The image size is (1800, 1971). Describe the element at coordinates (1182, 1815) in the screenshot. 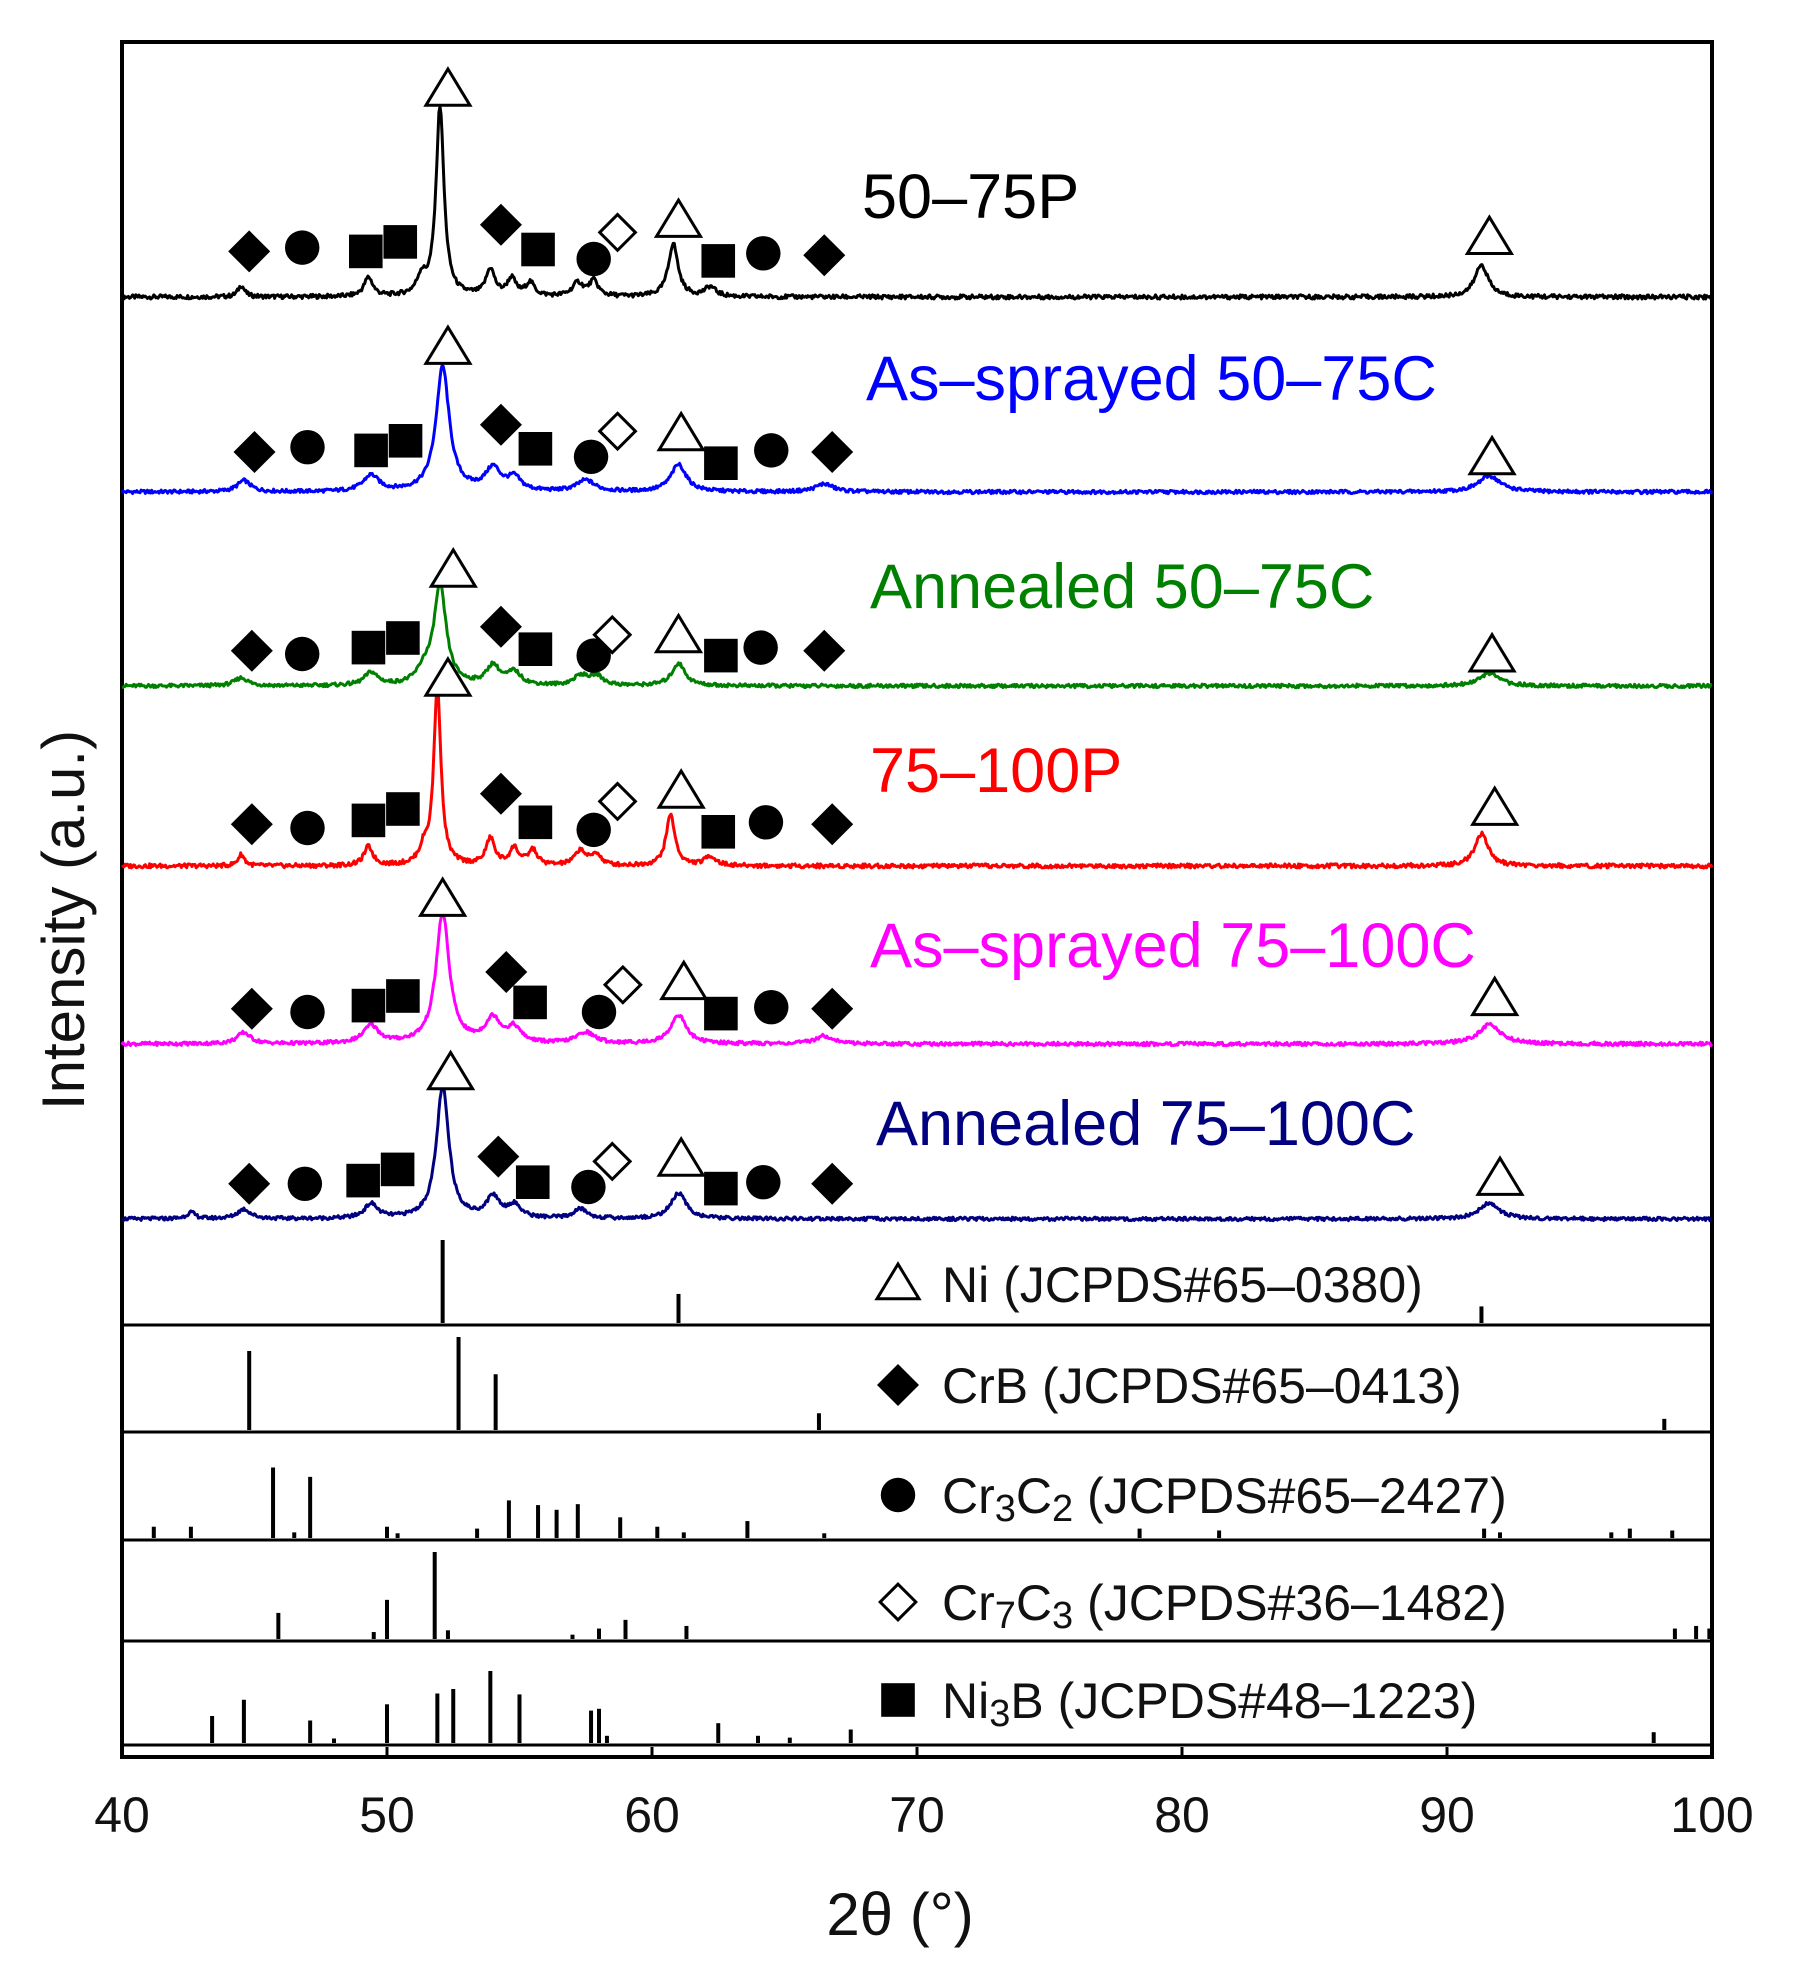

I see `x-tick-label: 80` at that location.